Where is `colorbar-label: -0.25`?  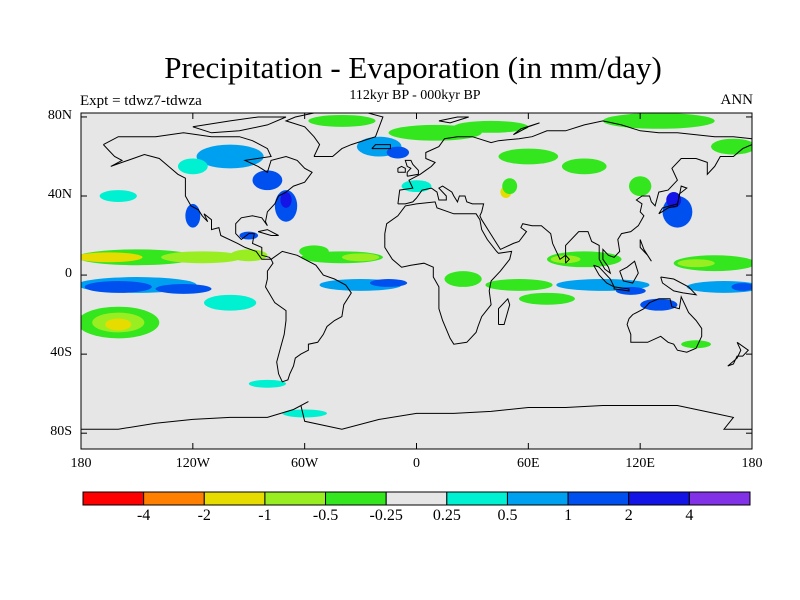
colorbar-label: -0.25 is located at coordinates (386, 515).